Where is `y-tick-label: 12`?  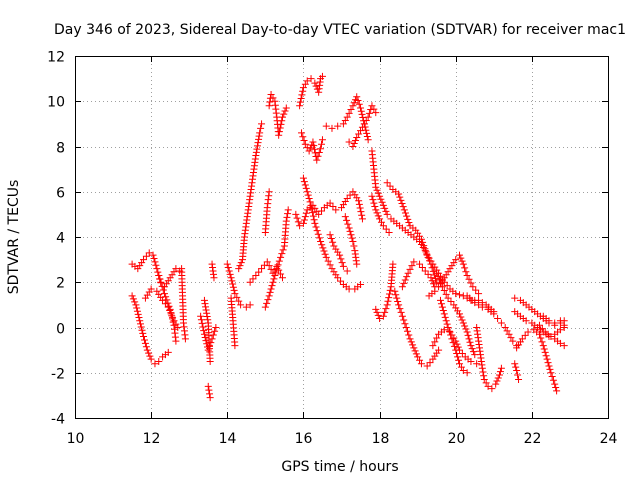 y-tick-label: 12 is located at coordinates (56, 58).